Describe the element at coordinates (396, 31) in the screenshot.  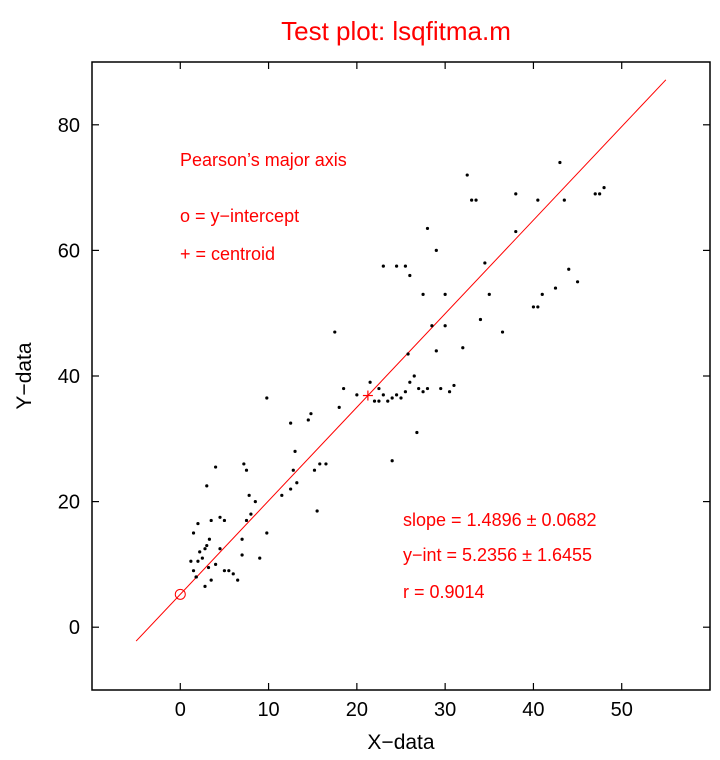
I see `chart-title: Test plot: lsqfitma.m` at that location.